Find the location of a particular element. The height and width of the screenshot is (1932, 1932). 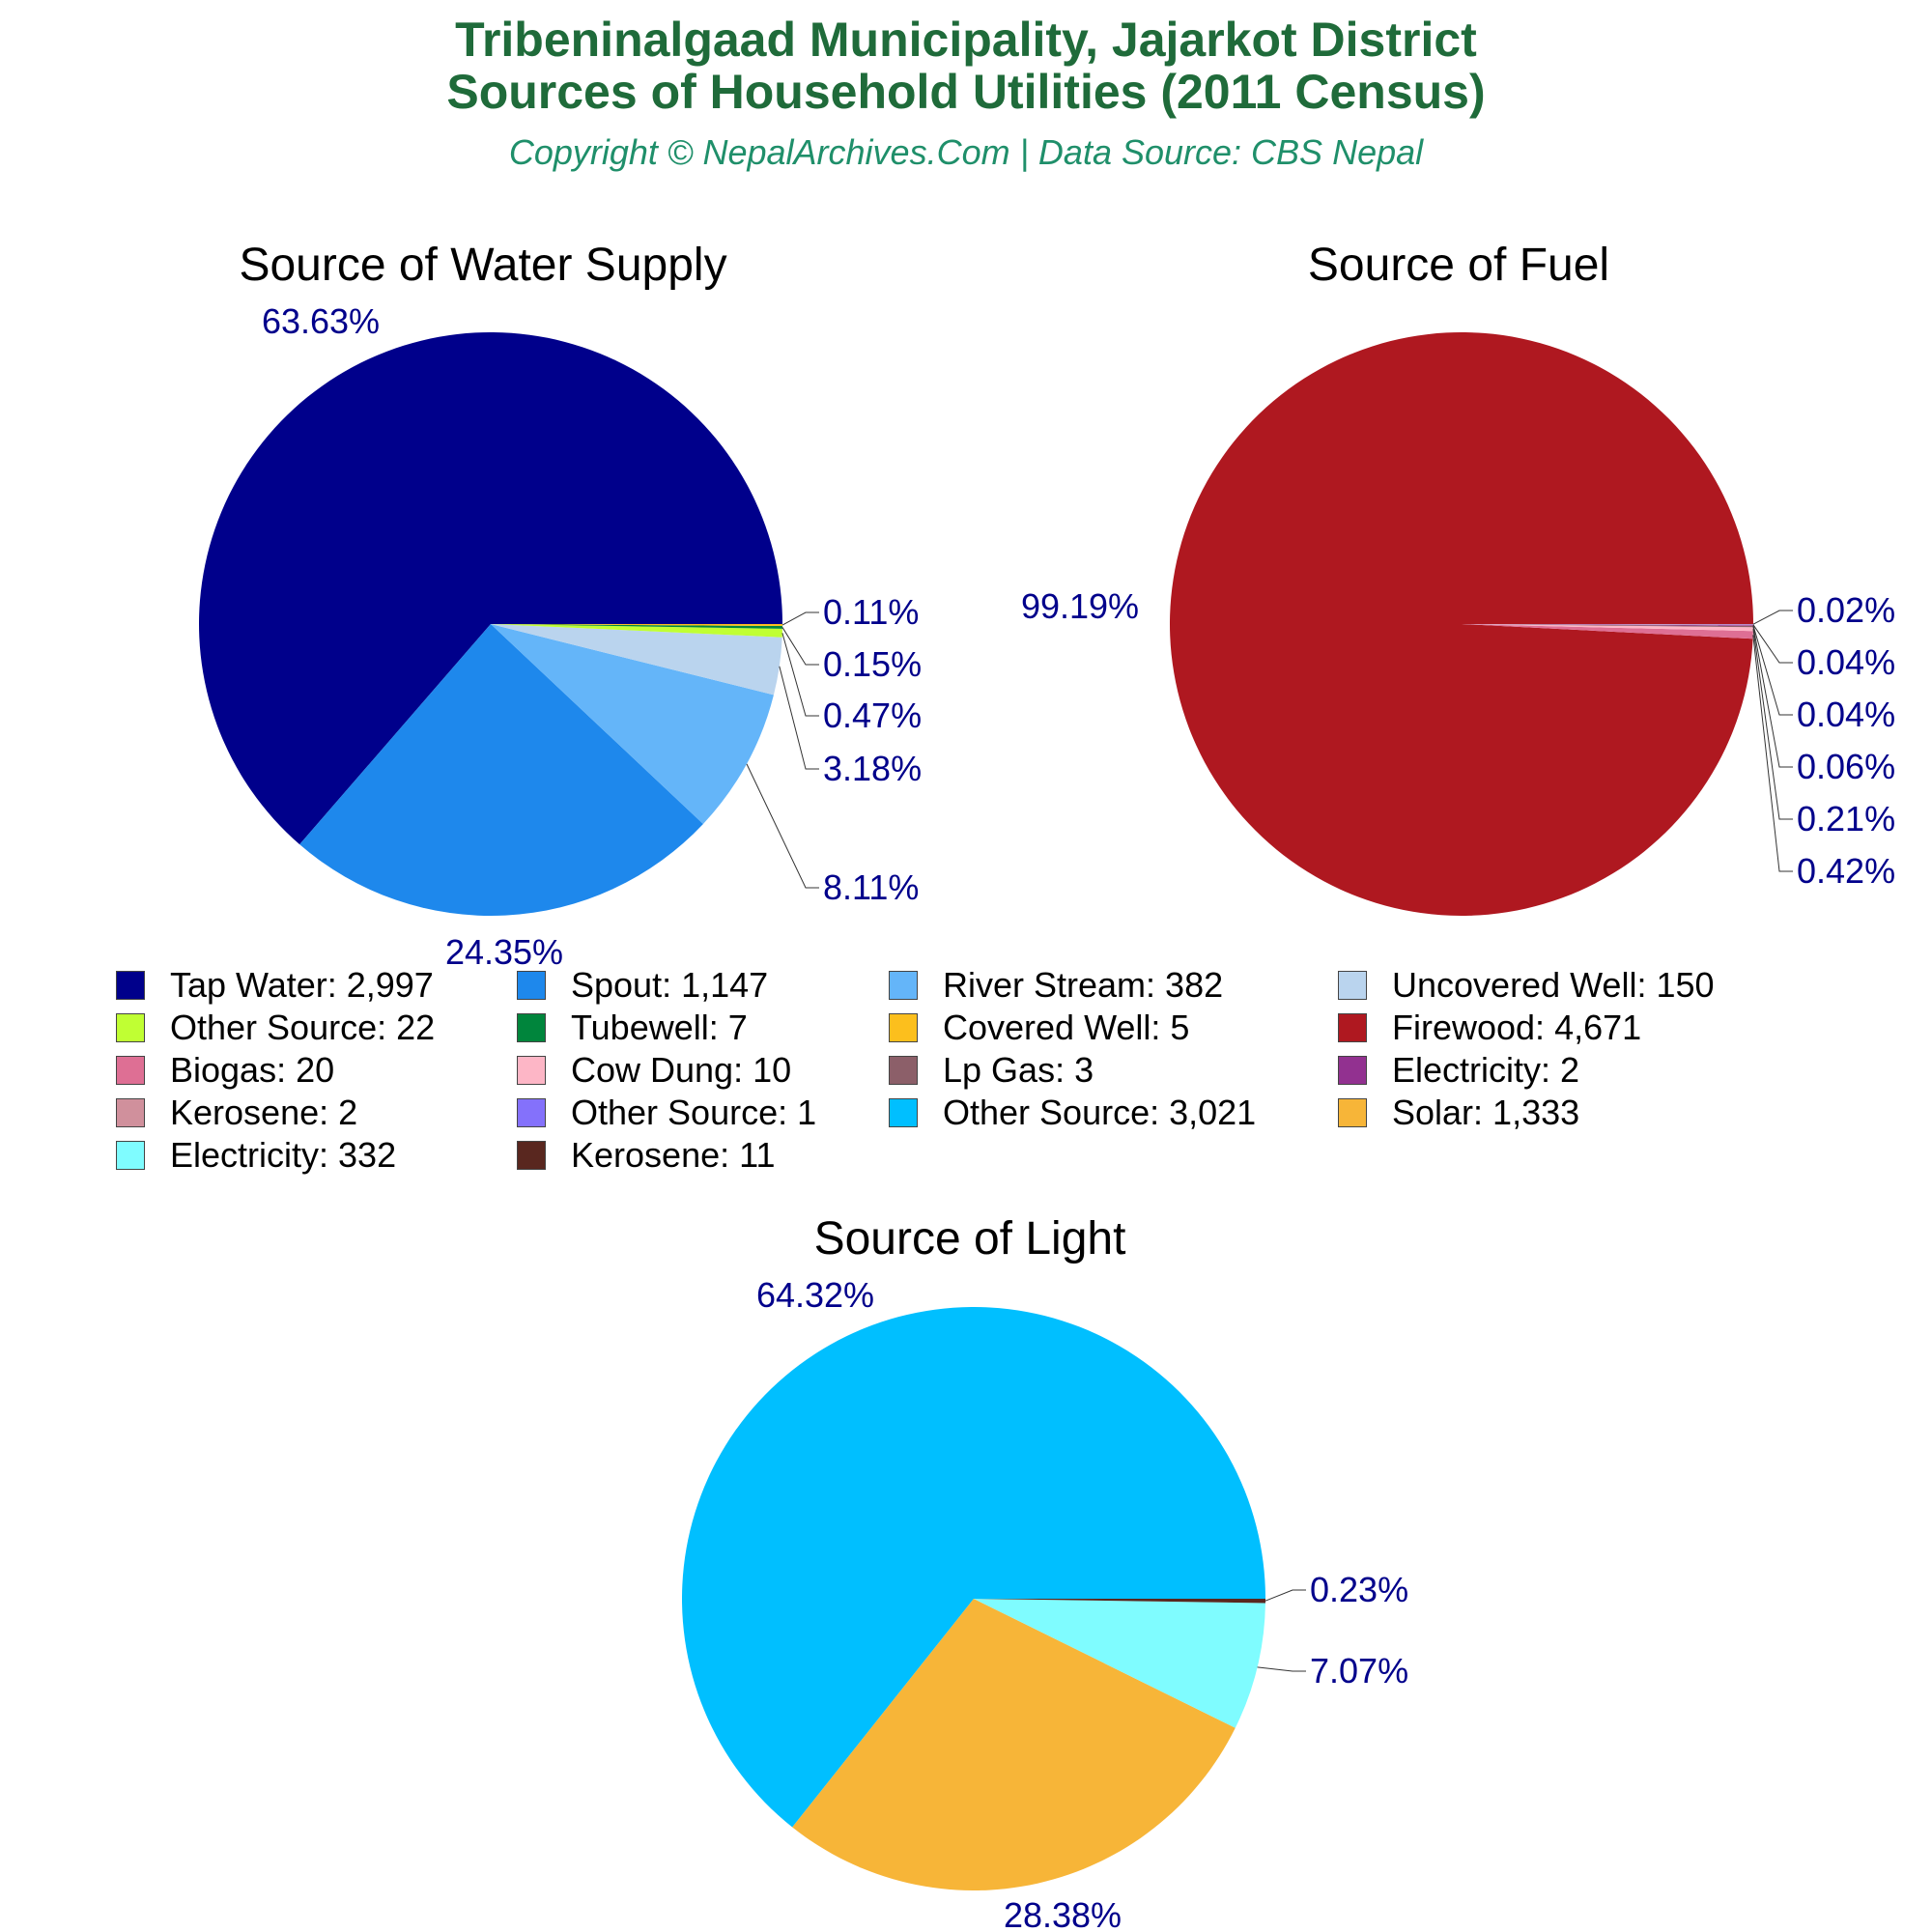

pie-percent-label: 99.19% is located at coordinates (1080, 606).